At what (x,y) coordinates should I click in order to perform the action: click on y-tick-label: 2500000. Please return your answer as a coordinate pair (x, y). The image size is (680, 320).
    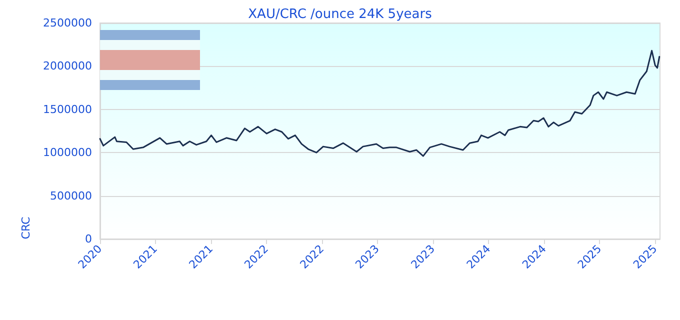
    Looking at the image, I should click on (67, 23).